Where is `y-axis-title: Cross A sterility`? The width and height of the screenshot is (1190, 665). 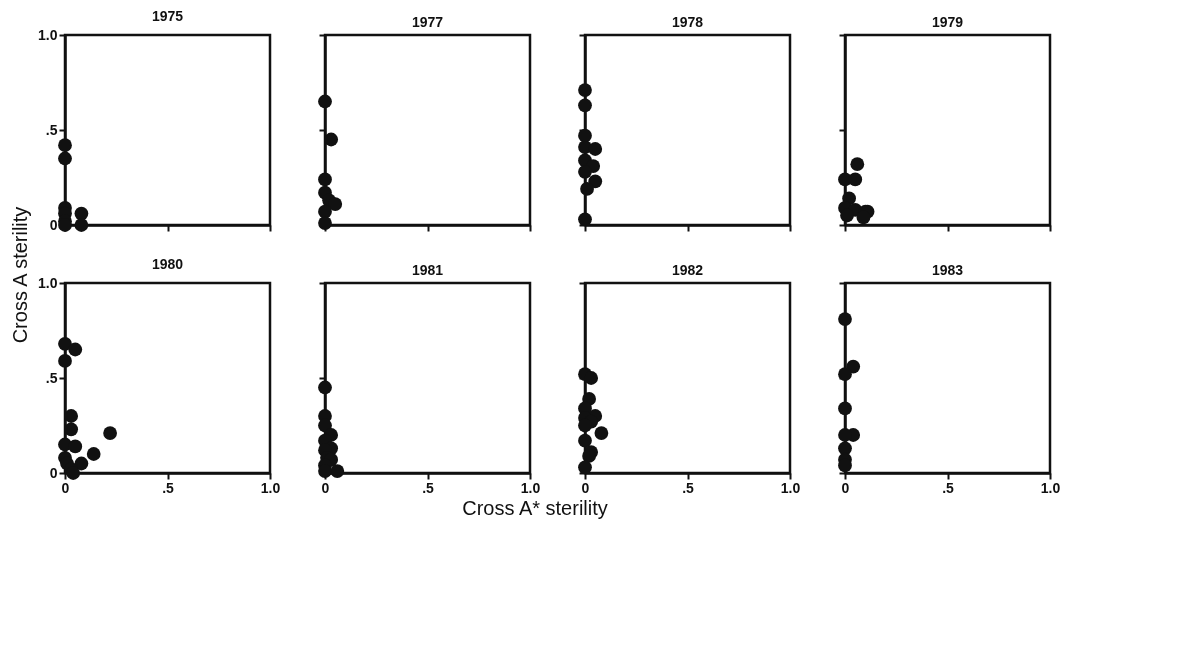 y-axis-title: Cross A sterility is located at coordinates (20, 275).